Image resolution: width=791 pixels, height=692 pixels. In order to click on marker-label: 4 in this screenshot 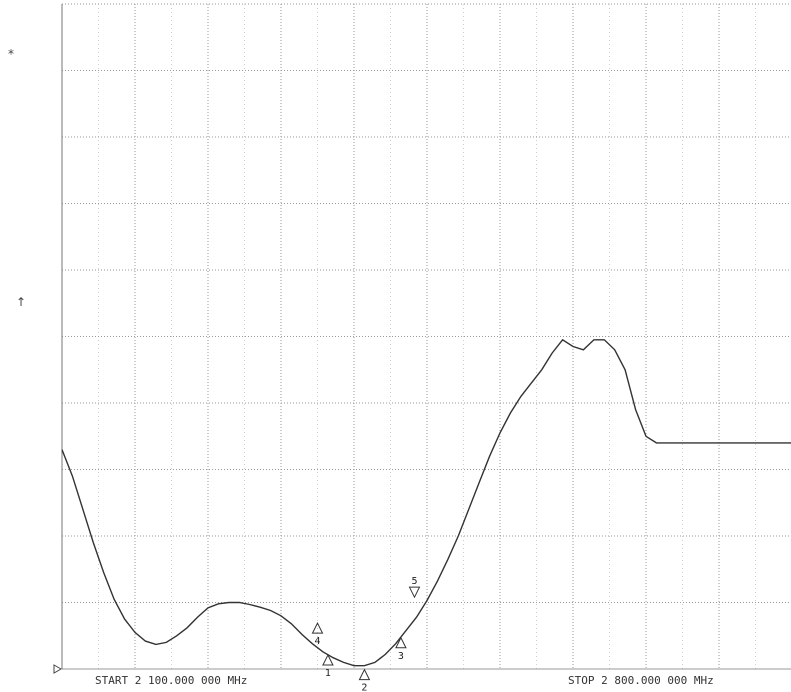, I will do `click(318, 641)`.